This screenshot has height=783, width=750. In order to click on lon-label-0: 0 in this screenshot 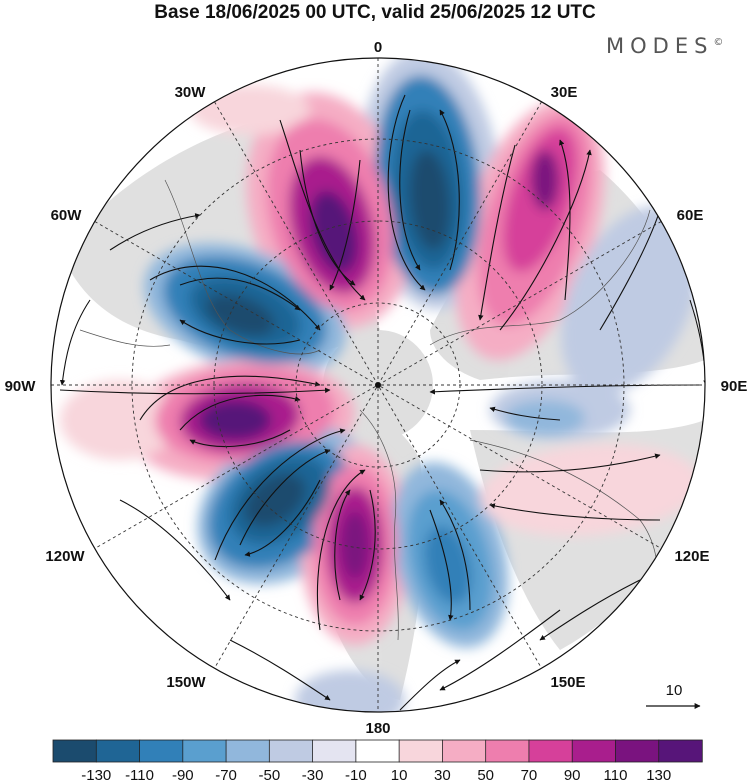, I will do `click(378, 47)`.